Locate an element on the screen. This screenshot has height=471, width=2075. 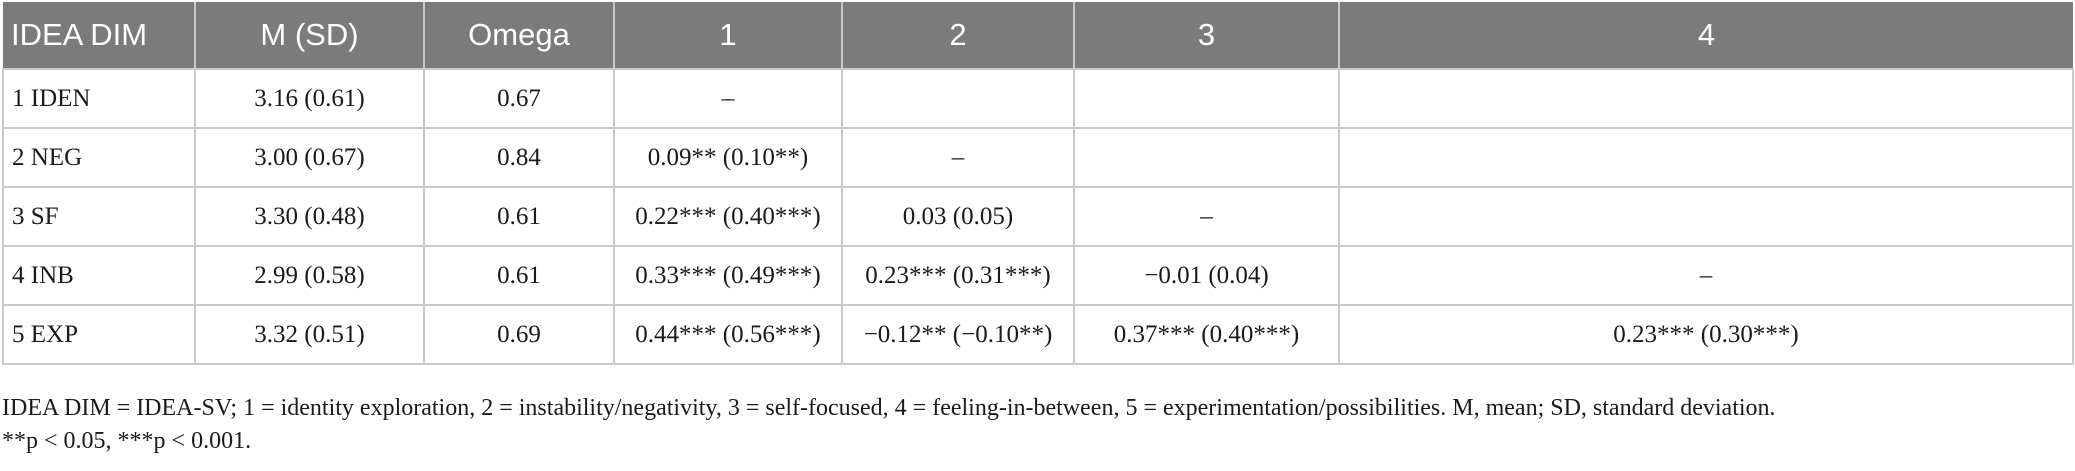
table-cell: −0.12** (−0.10**) is located at coordinates (958, 334).